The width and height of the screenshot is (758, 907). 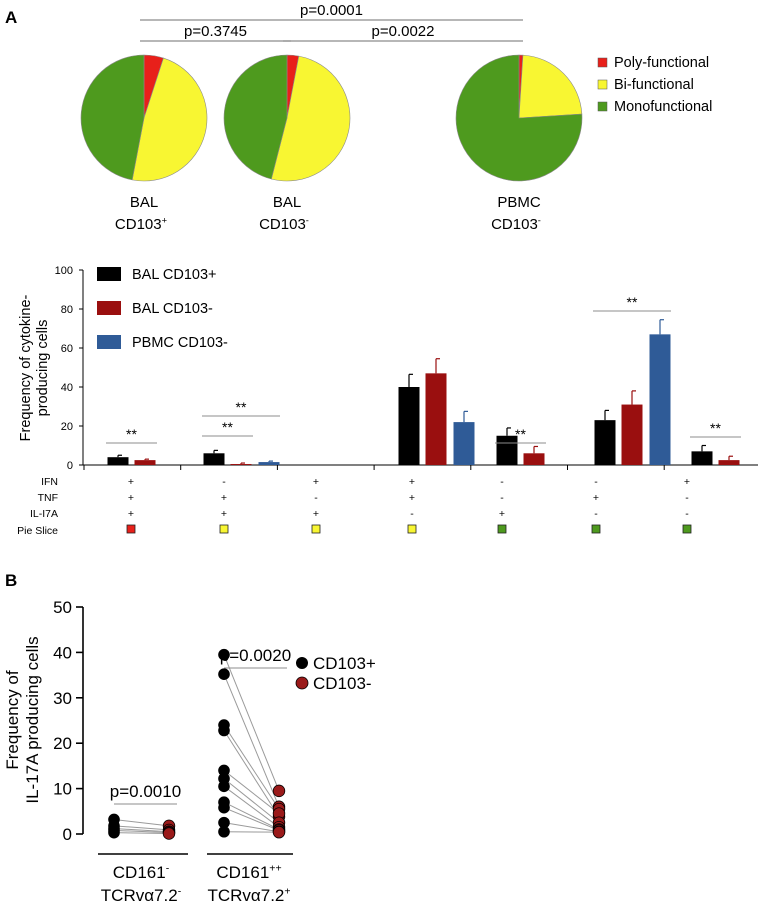 I want to click on y-tick-label: 50, so click(x=62, y=607).